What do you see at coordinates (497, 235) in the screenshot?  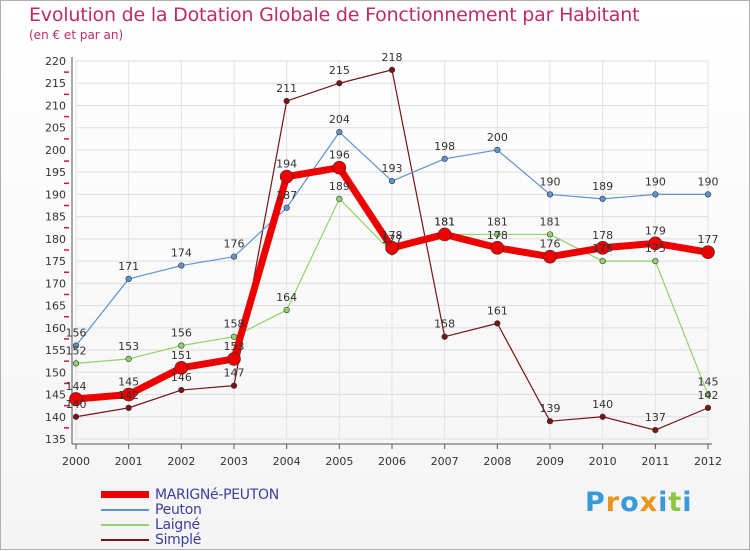 I see `data-label: 178` at bounding box center [497, 235].